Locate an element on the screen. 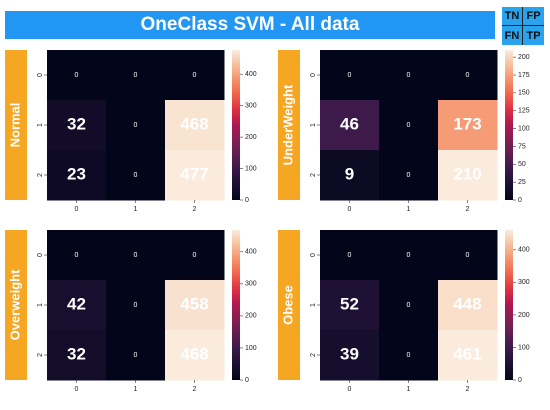 The image size is (550, 410). cell-value: 458 is located at coordinates (194, 303).